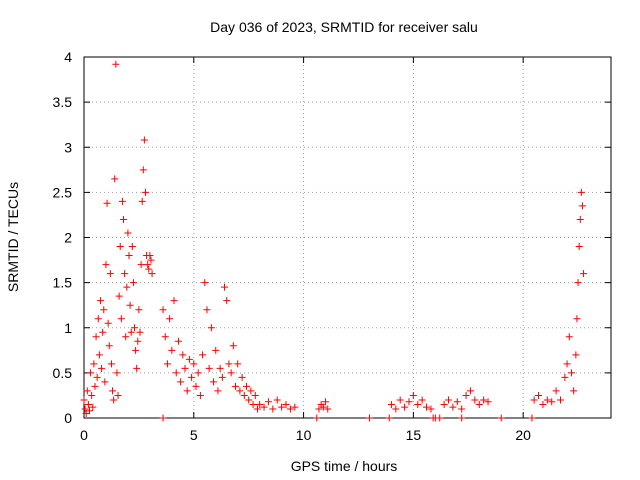 This screenshot has height=480, width=640. Describe the element at coordinates (63, 192) in the screenshot. I see `y-tick-label: 2.5` at that location.